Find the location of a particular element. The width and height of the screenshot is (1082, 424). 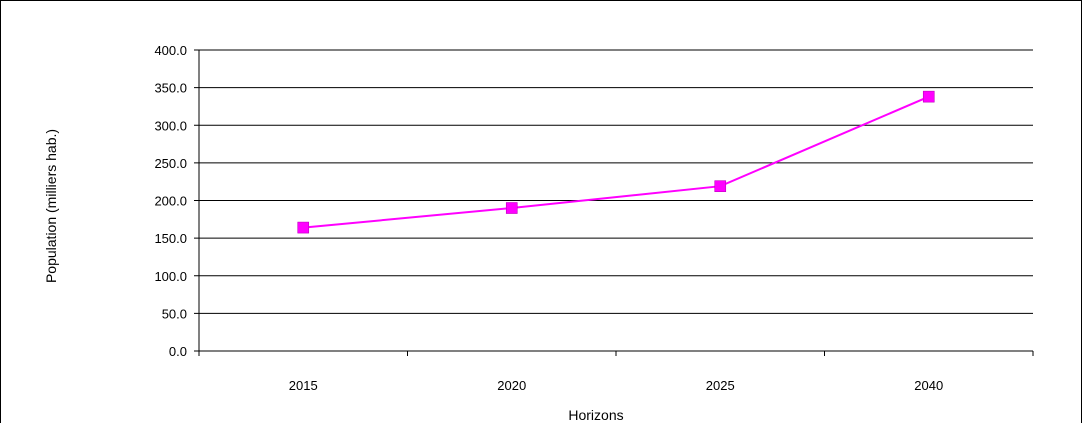

x-axis-title: Horizons is located at coordinates (595, 415).